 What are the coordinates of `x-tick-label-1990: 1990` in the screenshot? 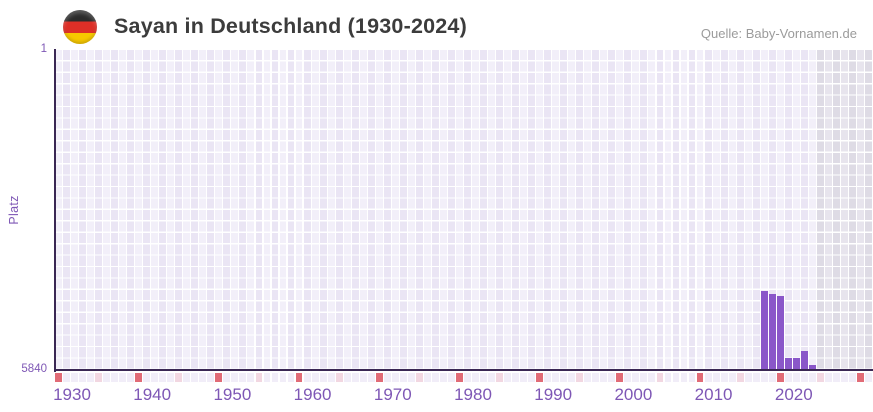 It's located at (553, 394).